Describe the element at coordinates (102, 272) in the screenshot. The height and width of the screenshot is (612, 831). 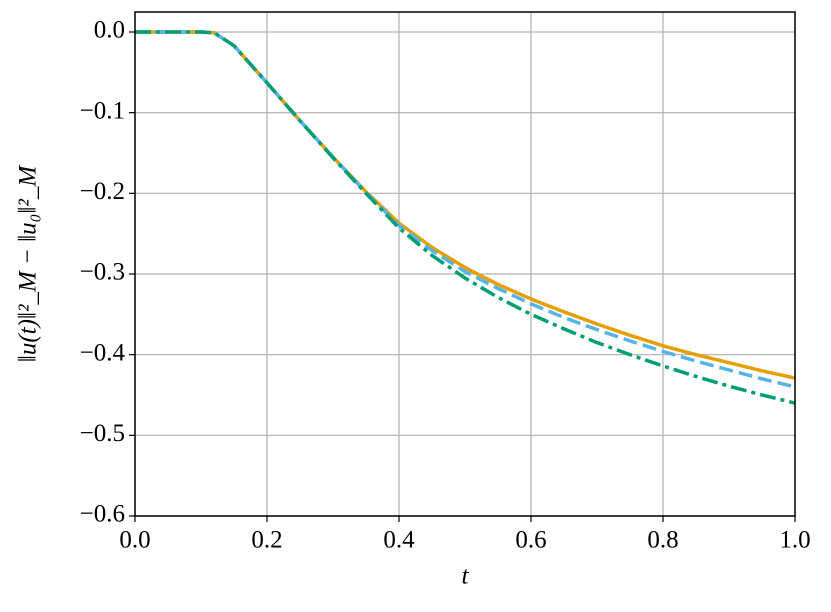
I see `y-tick-label: −0.3` at that location.